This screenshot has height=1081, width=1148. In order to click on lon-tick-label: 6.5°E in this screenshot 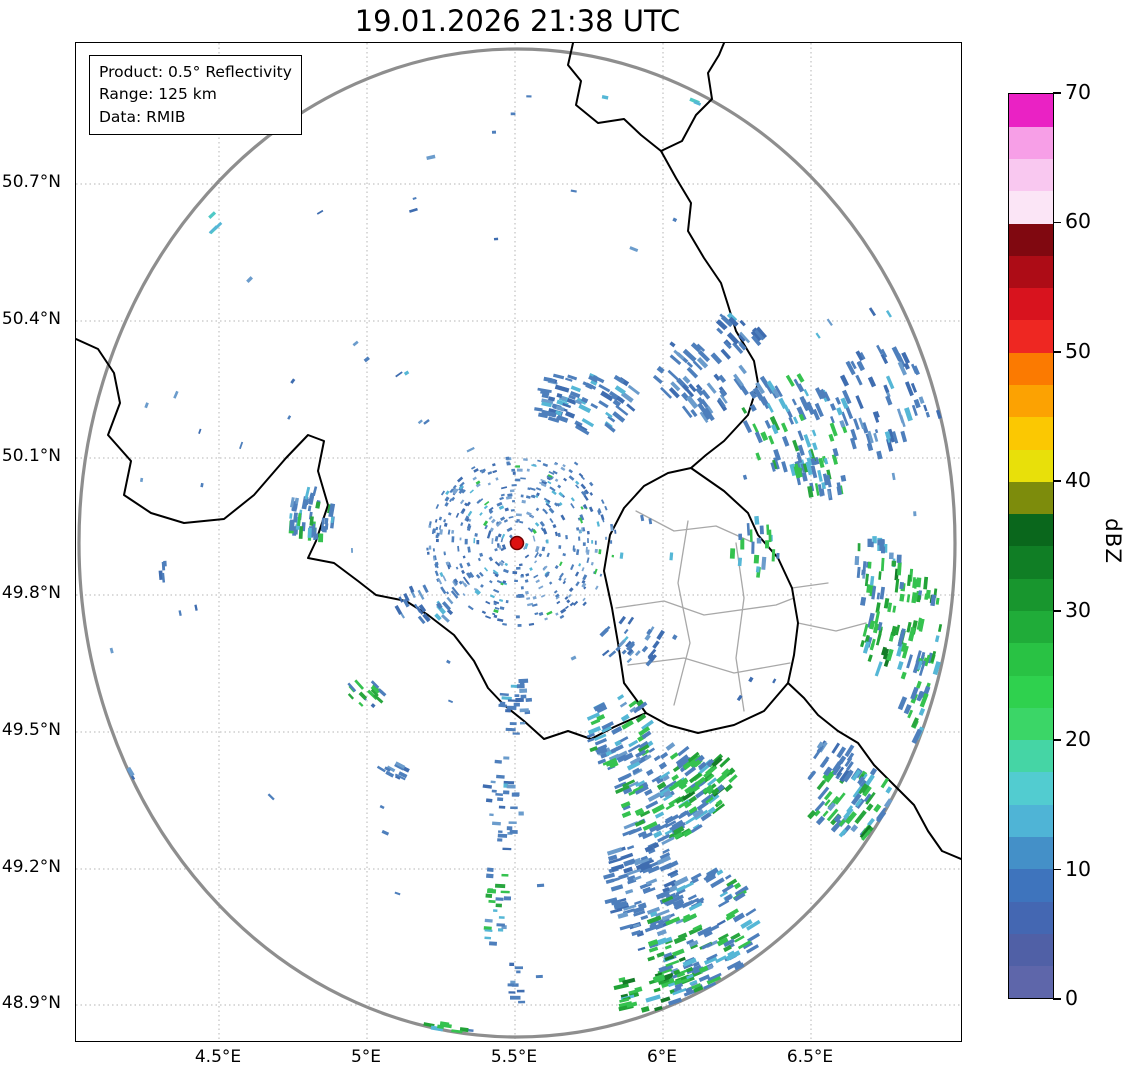, I will do `click(810, 1057)`.